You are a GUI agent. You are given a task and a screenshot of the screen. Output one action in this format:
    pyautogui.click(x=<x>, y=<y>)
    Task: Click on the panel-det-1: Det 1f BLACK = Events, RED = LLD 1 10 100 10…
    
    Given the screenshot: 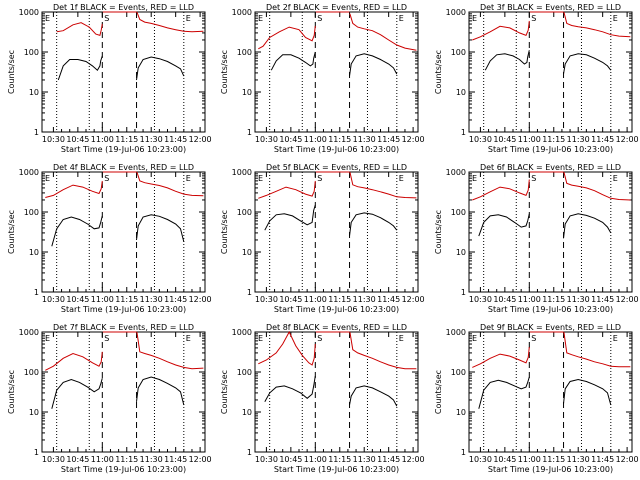 What is the action you would take?
    pyautogui.click(x=109, y=78)
    